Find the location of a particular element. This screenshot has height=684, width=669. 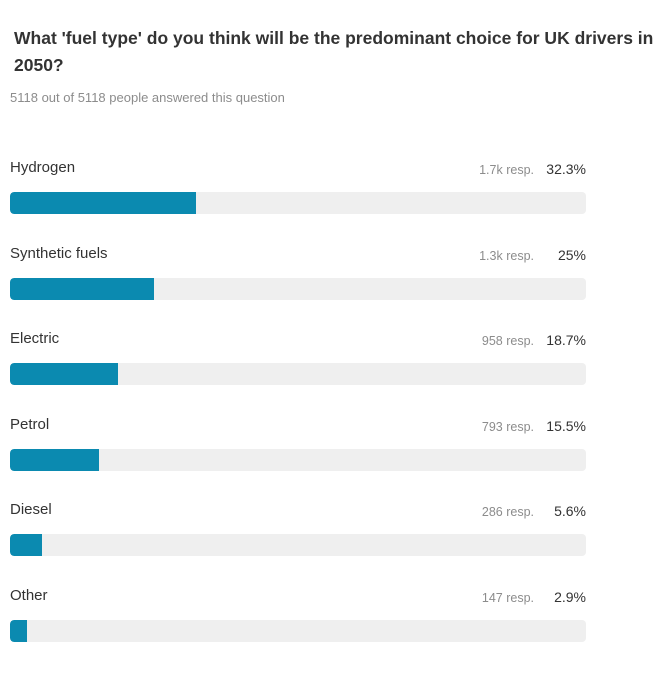

option-label: Other is located at coordinates (29, 595).